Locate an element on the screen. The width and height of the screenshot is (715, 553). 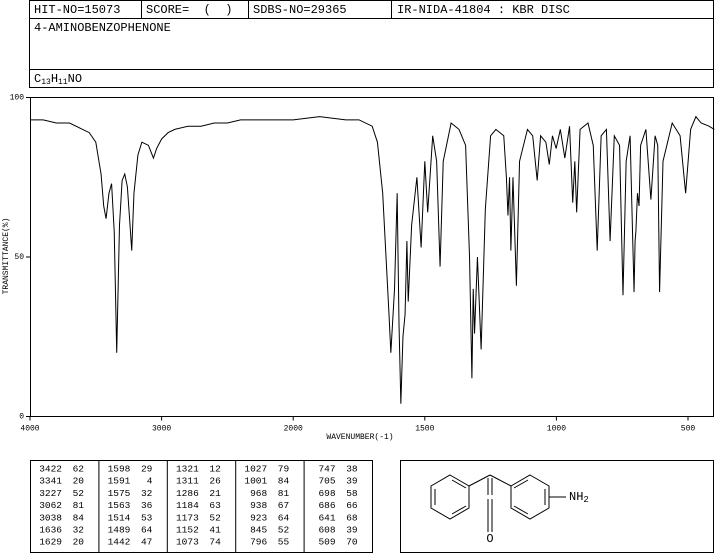
peak-wavenumber: 3422 is located at coordinates (50, 469).